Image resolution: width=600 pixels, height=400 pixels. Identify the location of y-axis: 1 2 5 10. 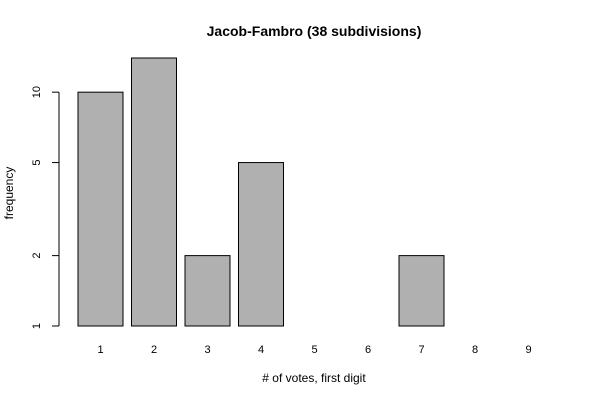
(45, 207).